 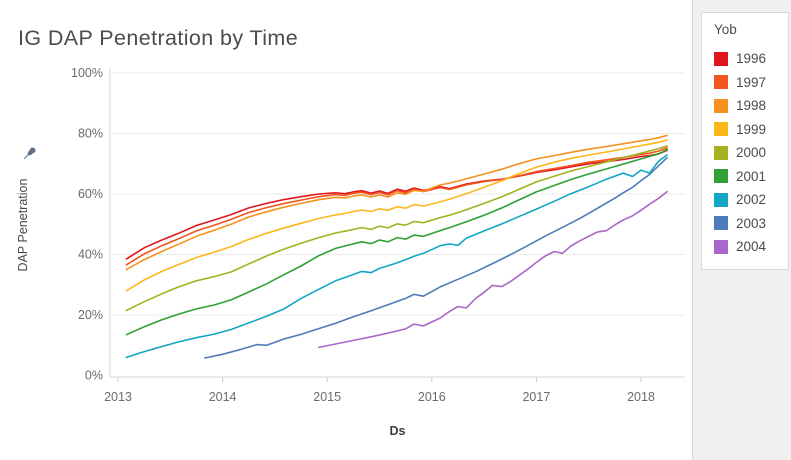 What do you see at coordinates (721, 176) in the screenshot?
I see `legend-swatch-2001` at bounding box center [721, 176].